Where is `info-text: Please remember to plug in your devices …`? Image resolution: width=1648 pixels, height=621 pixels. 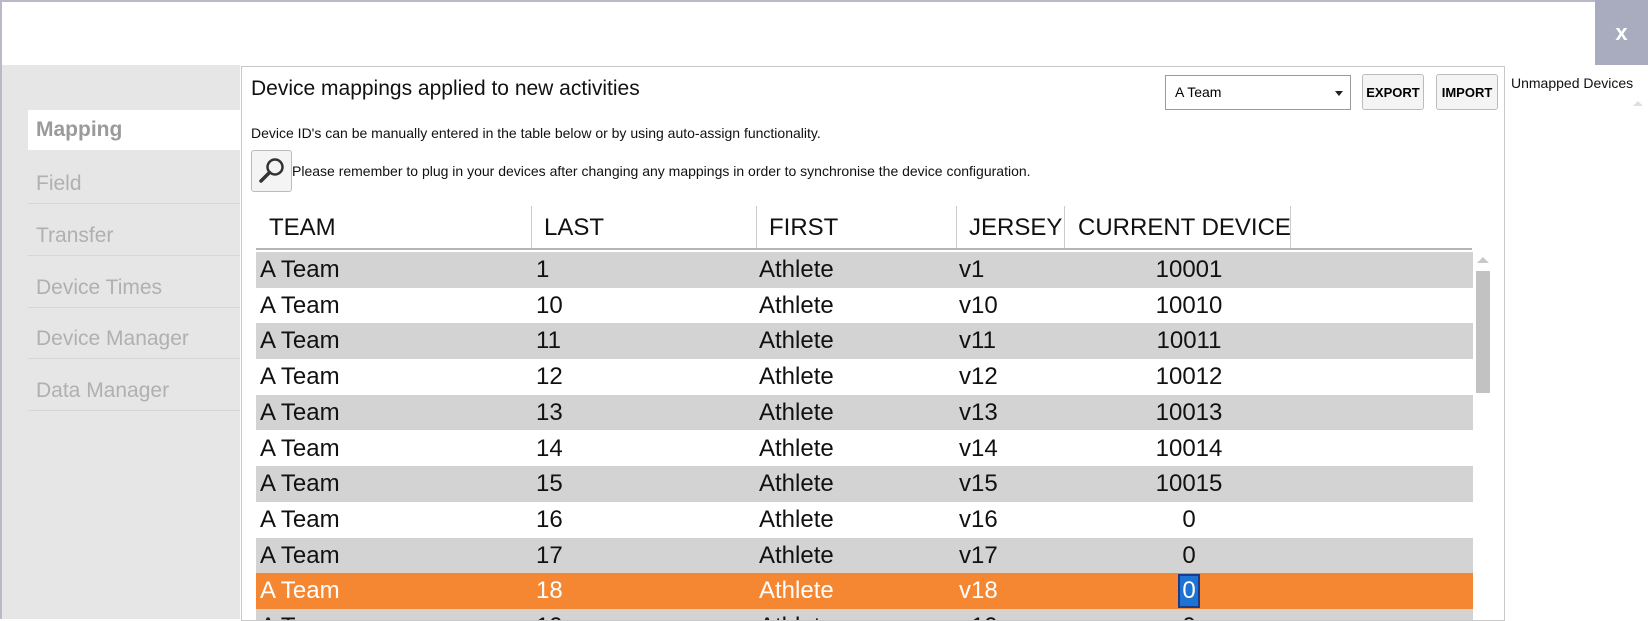 info-text: Please remember to plug in your devices … is located at coordinates (661, 171).